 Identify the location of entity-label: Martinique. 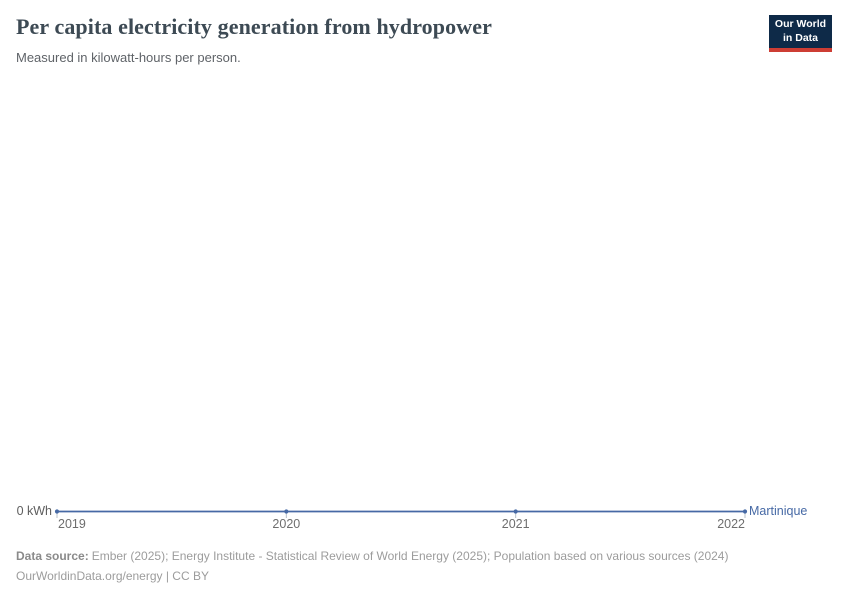
(778, 511).